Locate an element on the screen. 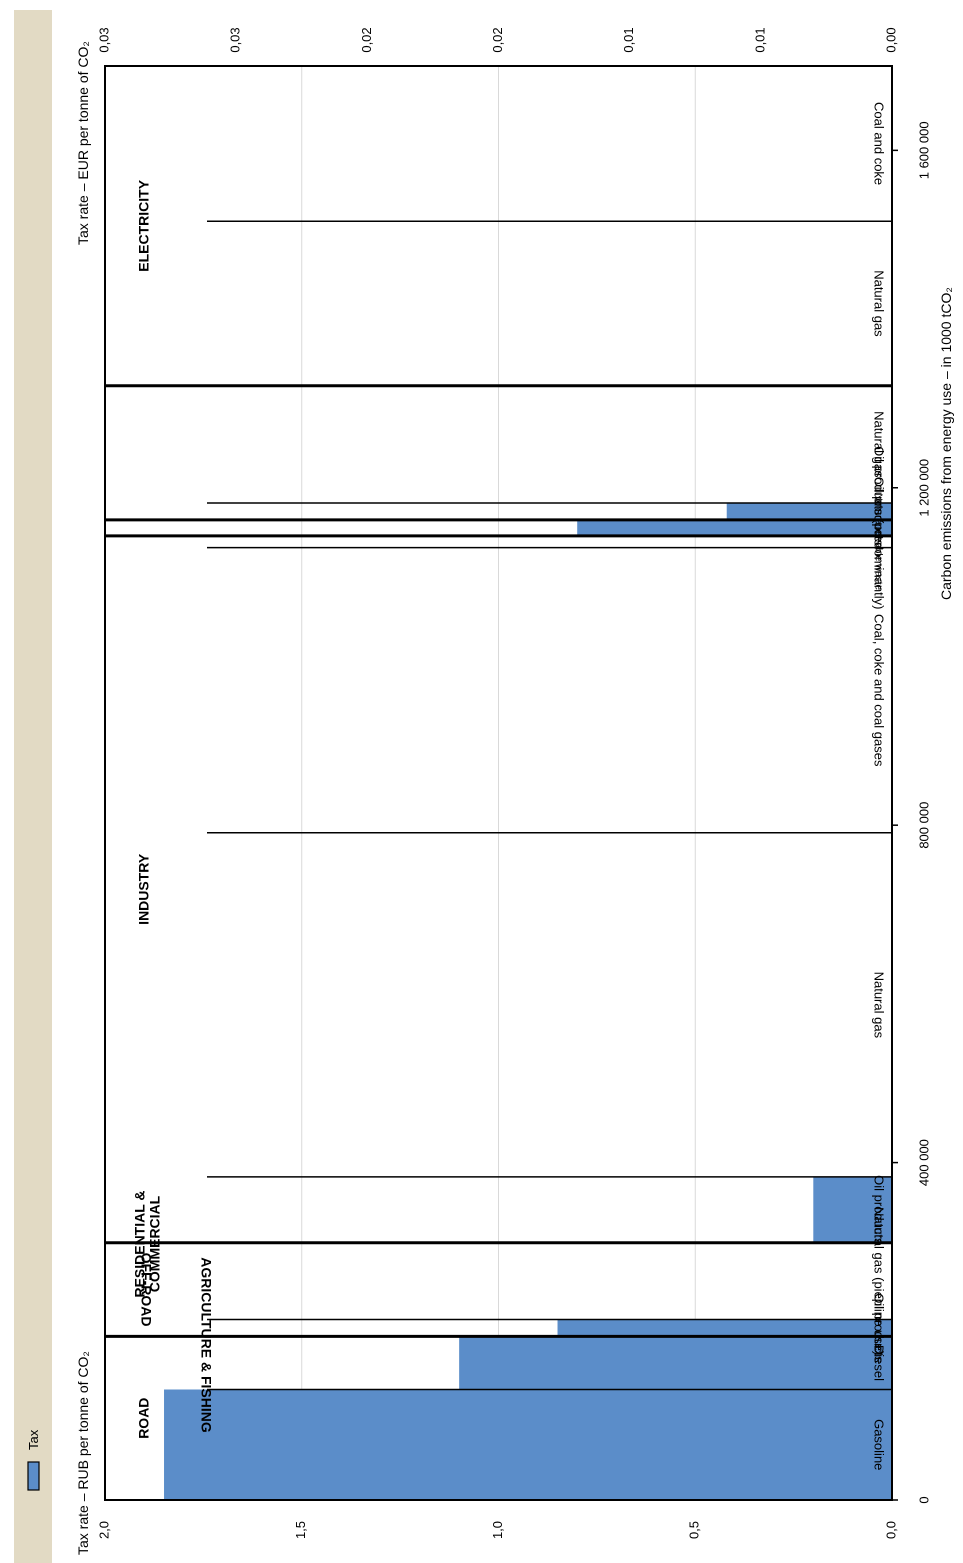 This screenshot has height=1563, width=963. sector-label: RESIDENTIAL &COMMERCIAL is located at coordinates (146, 1243).